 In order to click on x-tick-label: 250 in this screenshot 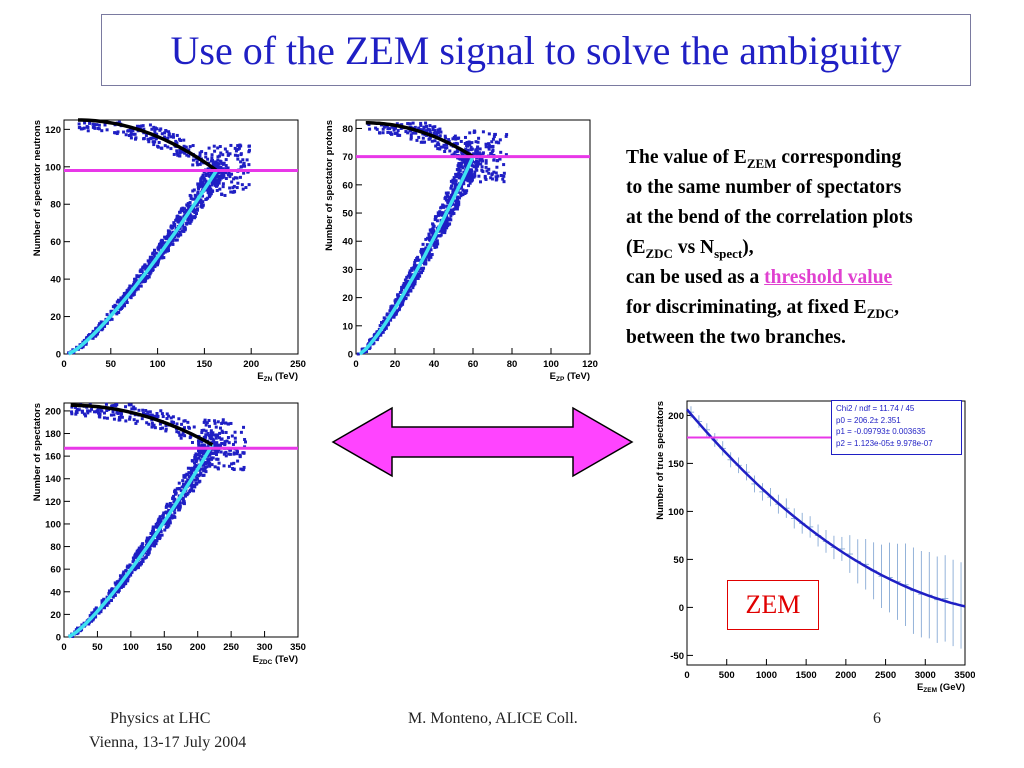, I will do `click(298, 364)`.